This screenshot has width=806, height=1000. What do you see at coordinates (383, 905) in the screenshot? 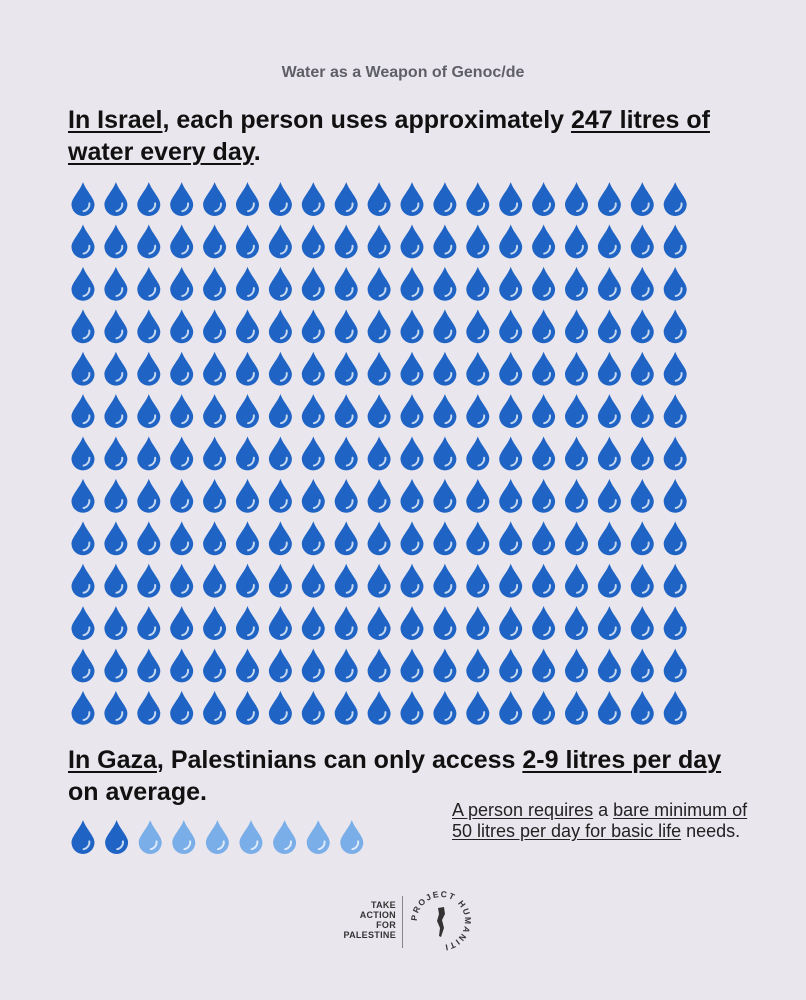
I see `footer-line-1: TAKE` at bounding box center [383, 905].